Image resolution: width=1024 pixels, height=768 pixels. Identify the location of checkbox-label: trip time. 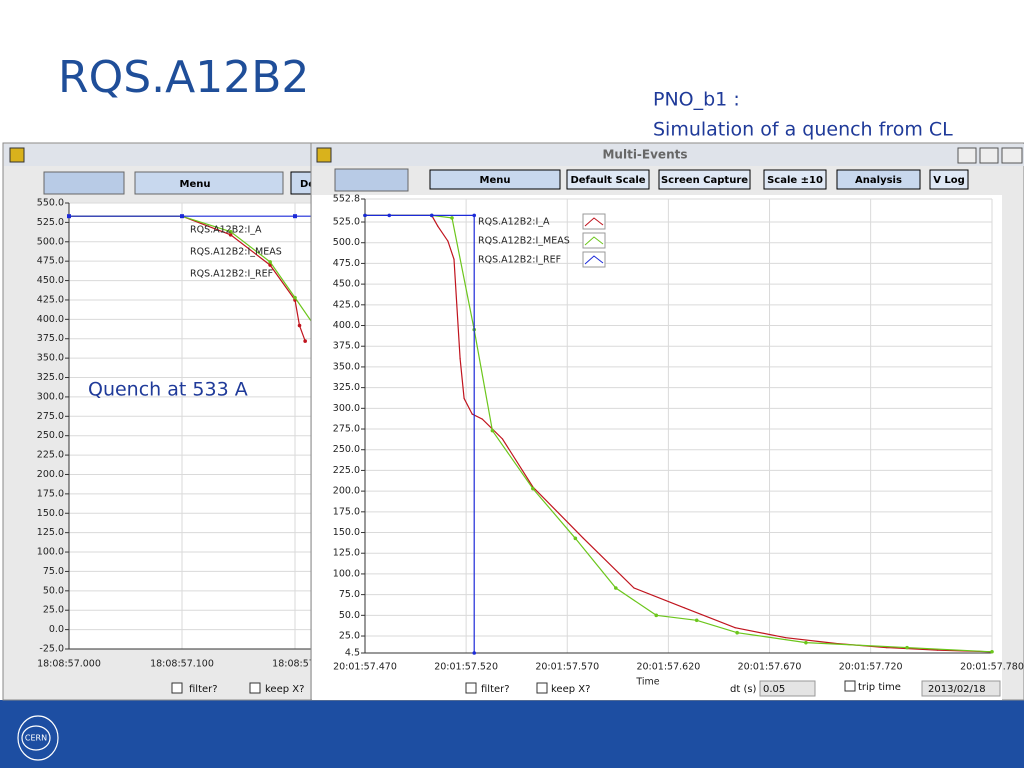
(879, 687).